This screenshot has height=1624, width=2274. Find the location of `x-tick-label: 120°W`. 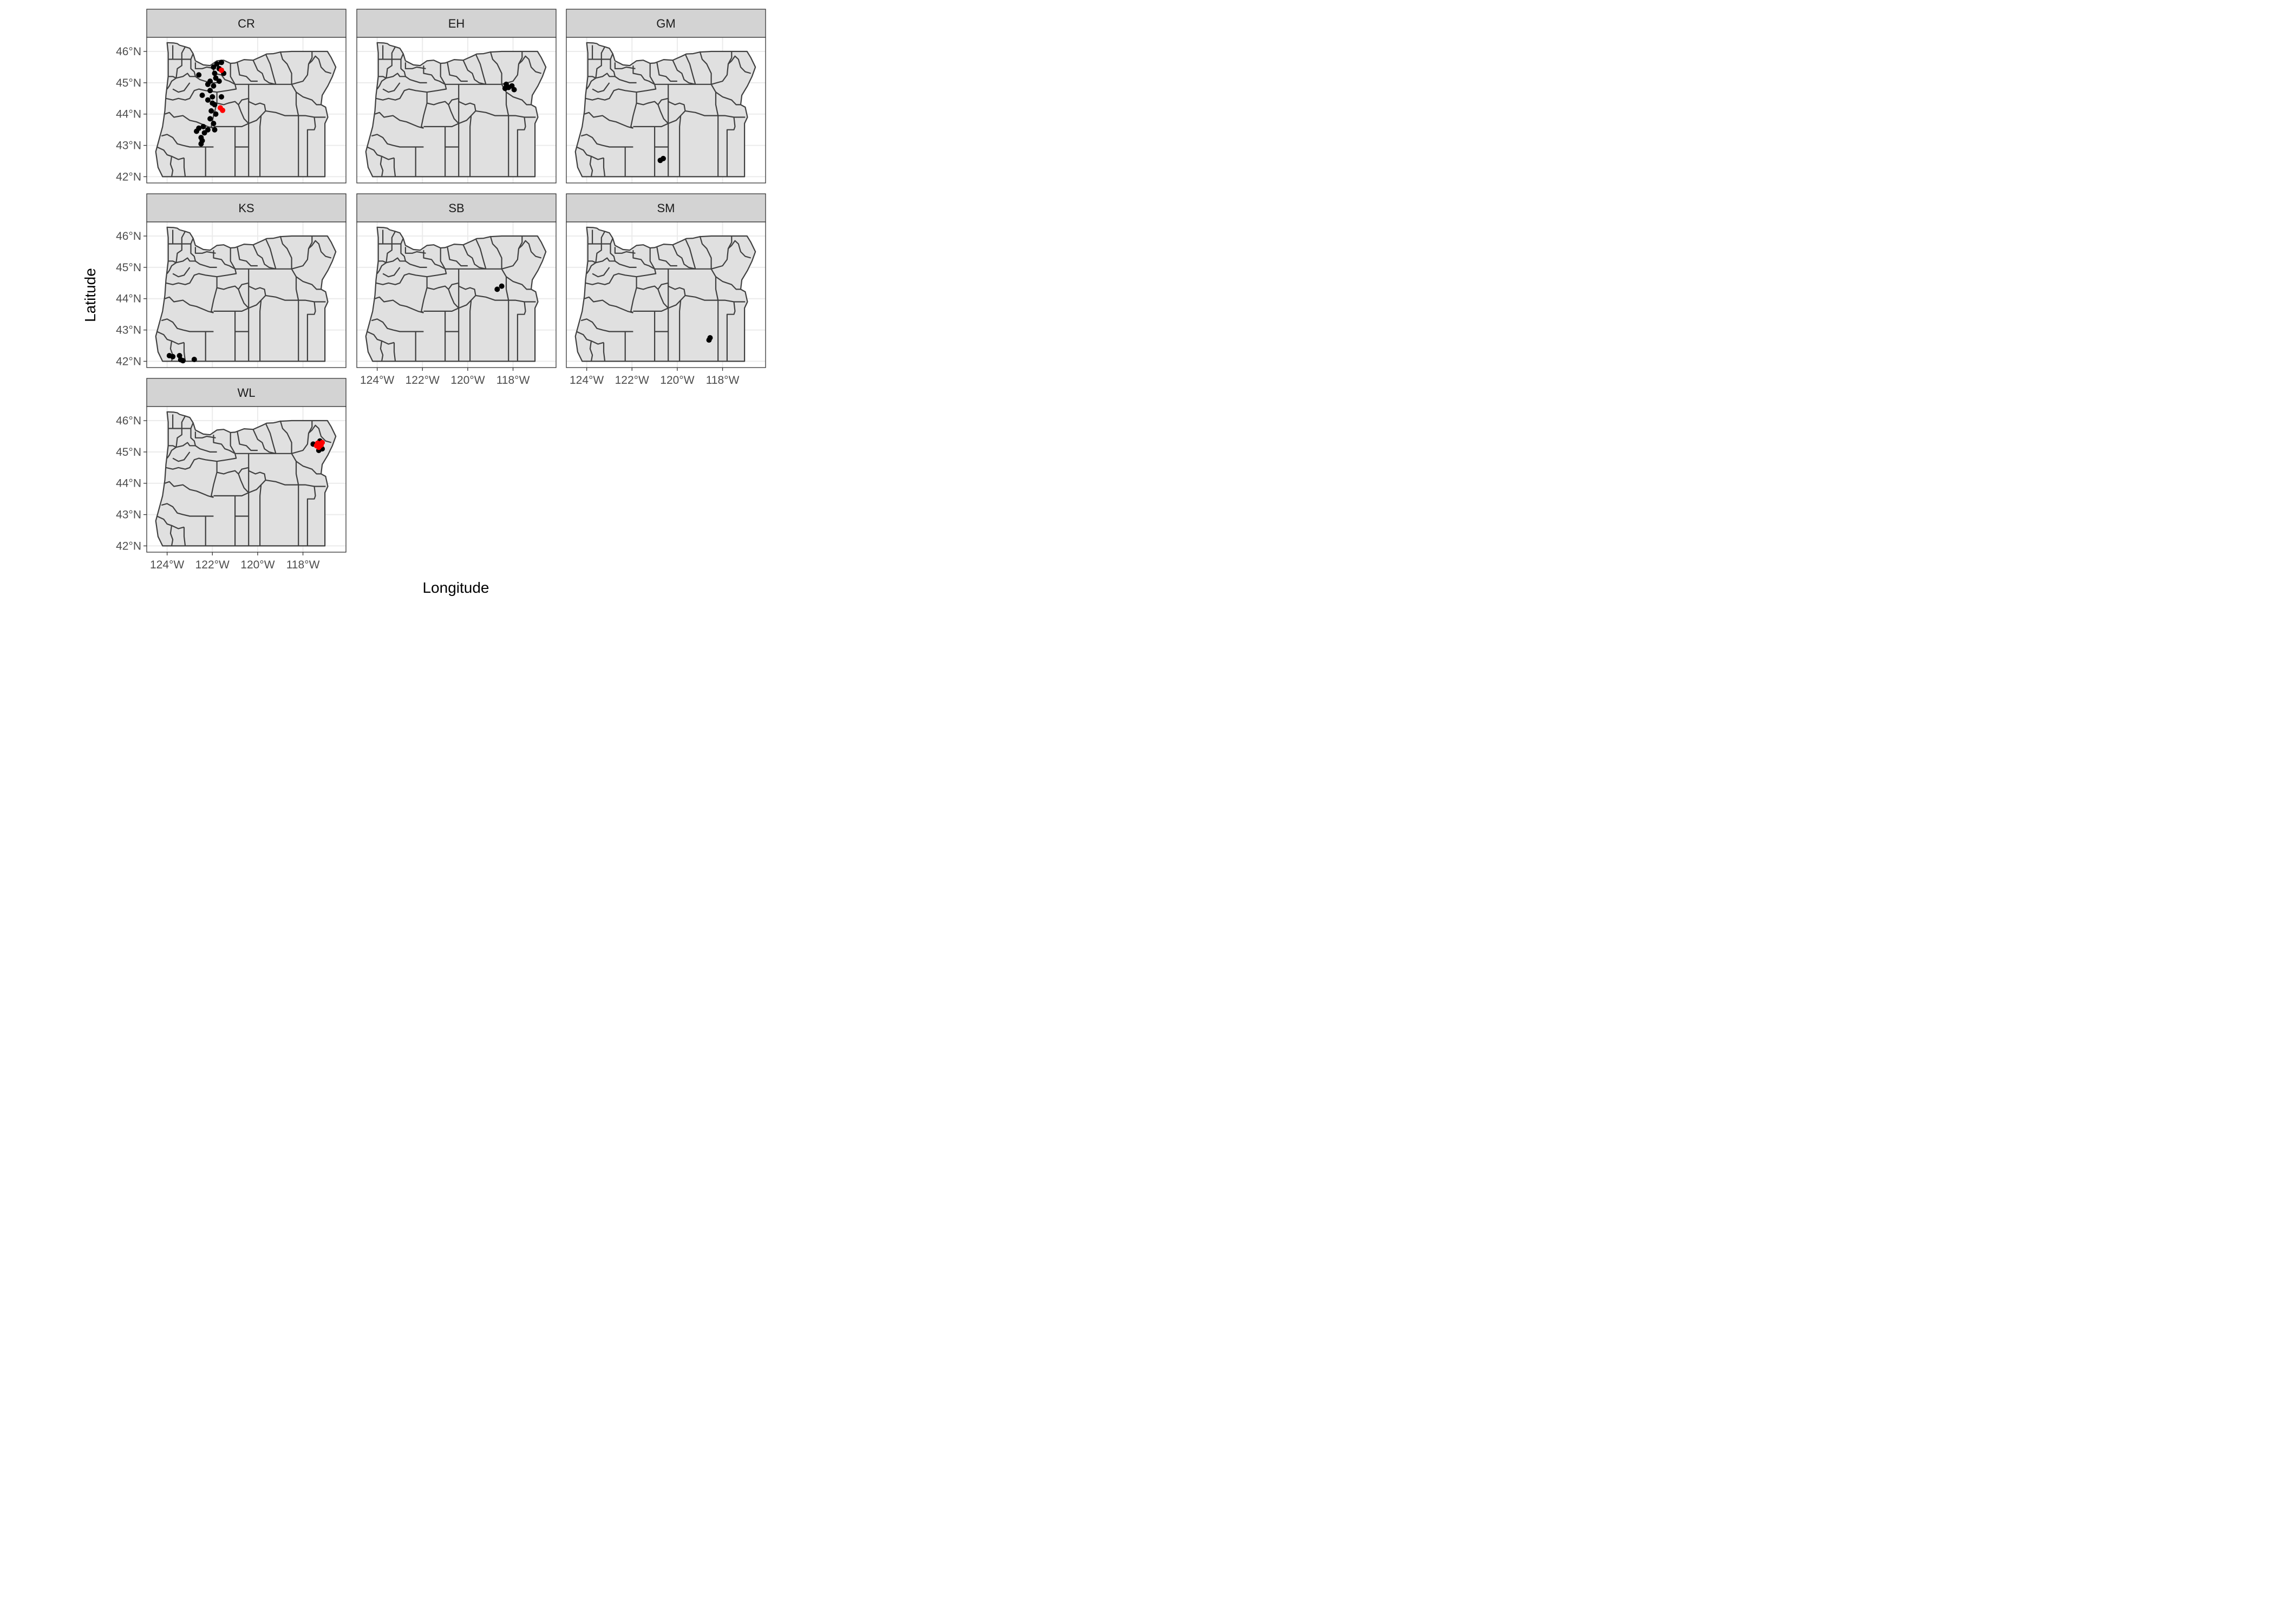

x-tick-label: 120°W is located at coordinates (677, 380).